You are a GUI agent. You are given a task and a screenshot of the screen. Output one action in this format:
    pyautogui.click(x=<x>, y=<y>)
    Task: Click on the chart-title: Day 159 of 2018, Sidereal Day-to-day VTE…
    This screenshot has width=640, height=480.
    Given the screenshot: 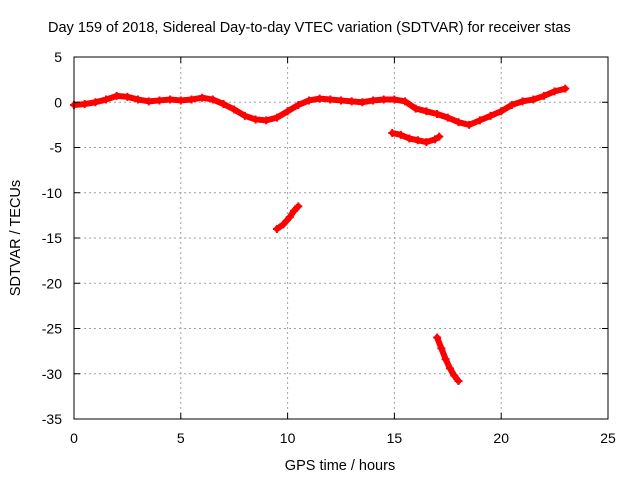 What is the action you would take?
    pyautogui.click(x=309, y=28)
    